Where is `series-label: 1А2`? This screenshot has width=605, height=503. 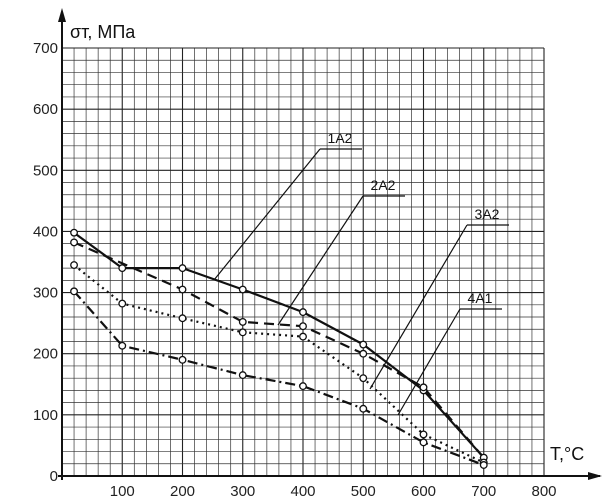
series-label: 1А2 is located at coordinates (340, 138).